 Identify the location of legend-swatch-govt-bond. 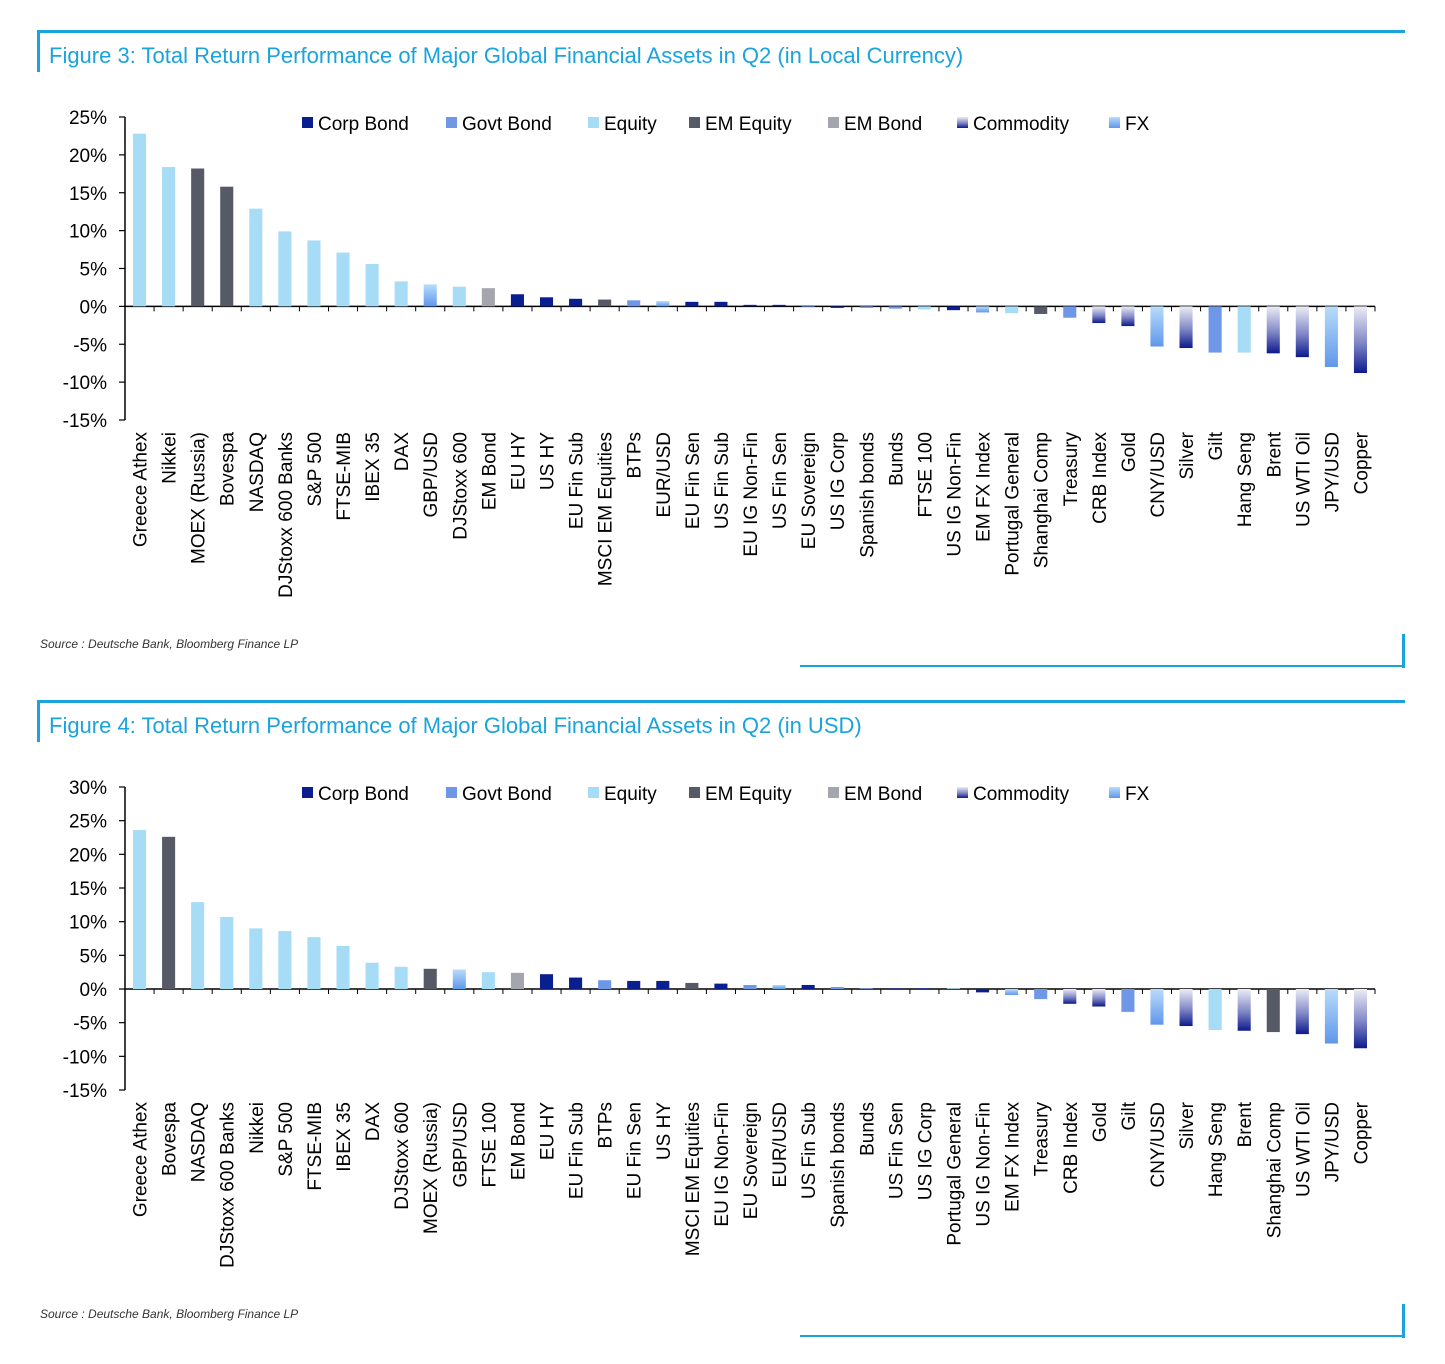
(451, 122).